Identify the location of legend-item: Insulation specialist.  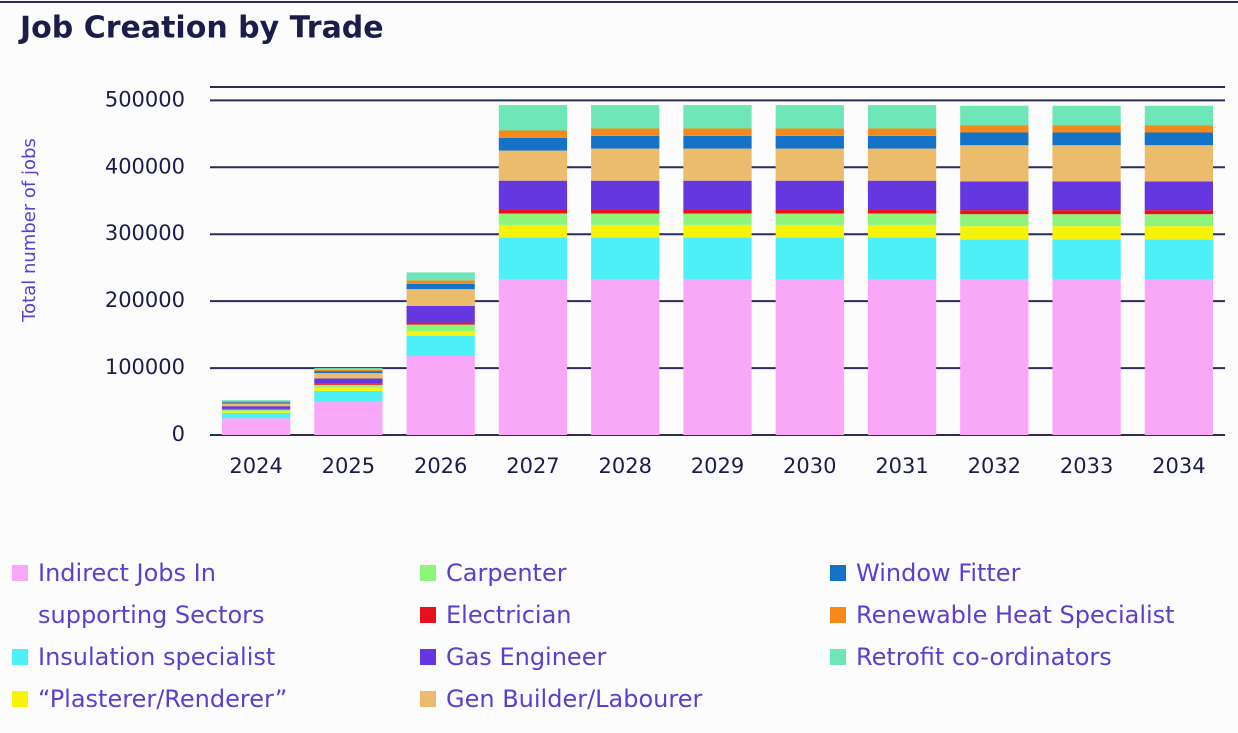
(216, 657).